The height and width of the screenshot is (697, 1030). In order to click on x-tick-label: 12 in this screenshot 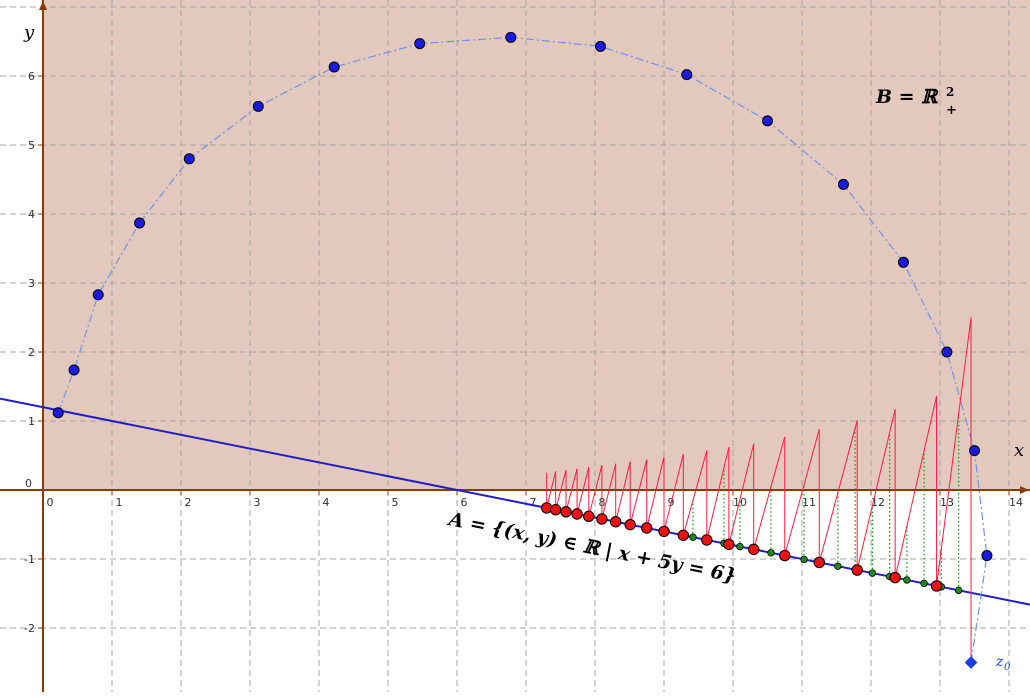, I will do `click(878, 502)`.